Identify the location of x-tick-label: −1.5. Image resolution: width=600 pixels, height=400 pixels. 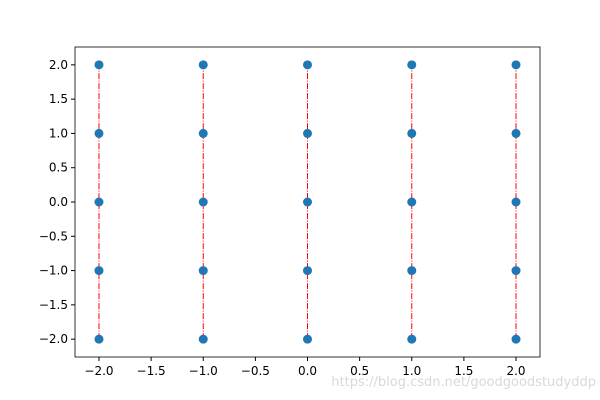
(151, 371).